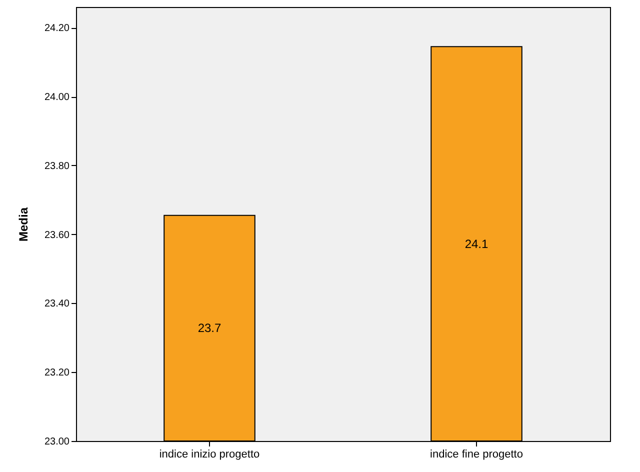 The height and width of the screenshot is (472, 640). What do you see at coordinates (57, 442) in the screenshot?
I see `y-tick-label: 23.00` at bounding box center [57, 442].